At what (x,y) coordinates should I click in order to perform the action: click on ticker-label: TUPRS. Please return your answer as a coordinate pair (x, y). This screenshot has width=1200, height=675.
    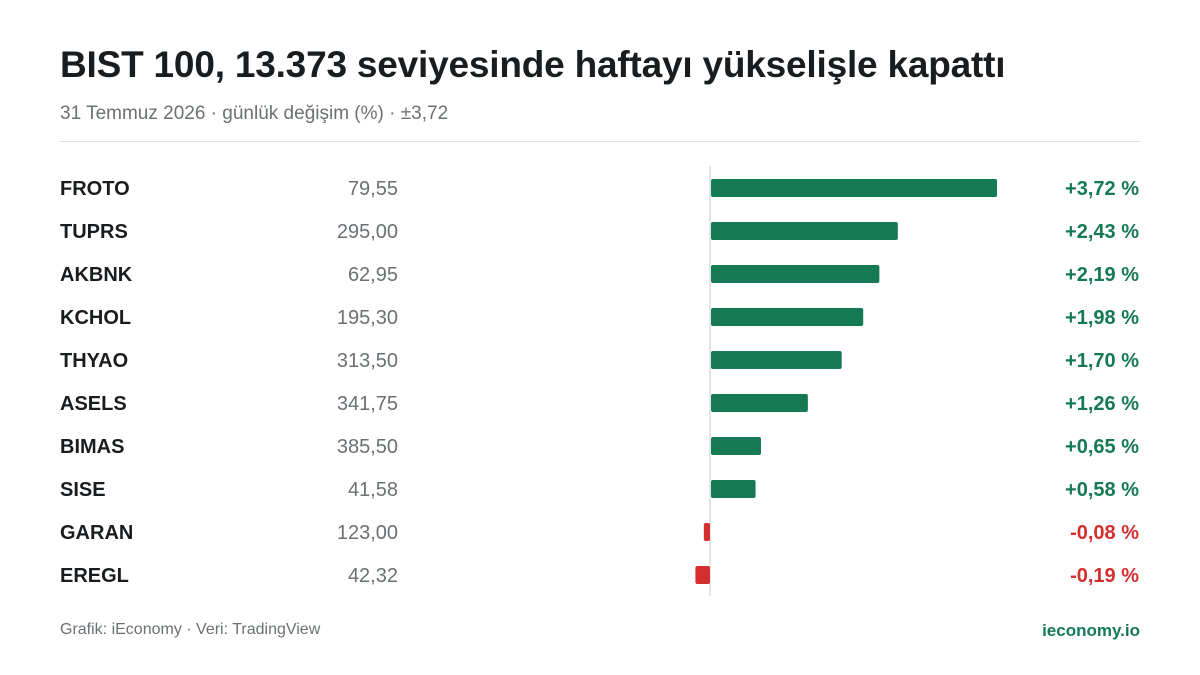
    Looking at the image, I should click on (94, 232).